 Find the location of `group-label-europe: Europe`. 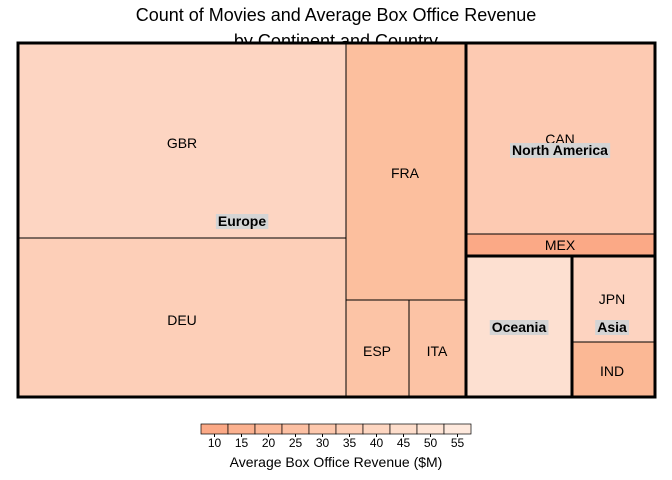

group-label-europe: Europe is located at coordinates (242, 221).